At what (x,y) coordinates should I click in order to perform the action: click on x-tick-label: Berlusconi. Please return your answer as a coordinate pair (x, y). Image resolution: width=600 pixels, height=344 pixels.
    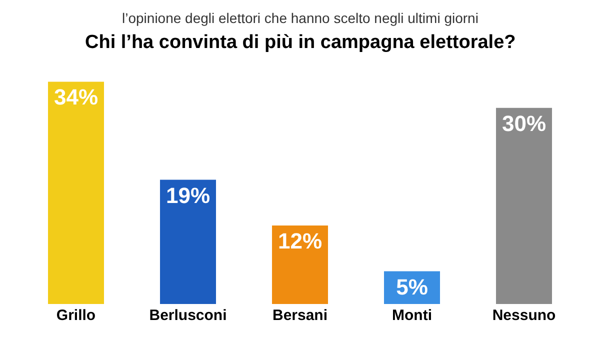
    Looking at the image, I should click on (188, 315).